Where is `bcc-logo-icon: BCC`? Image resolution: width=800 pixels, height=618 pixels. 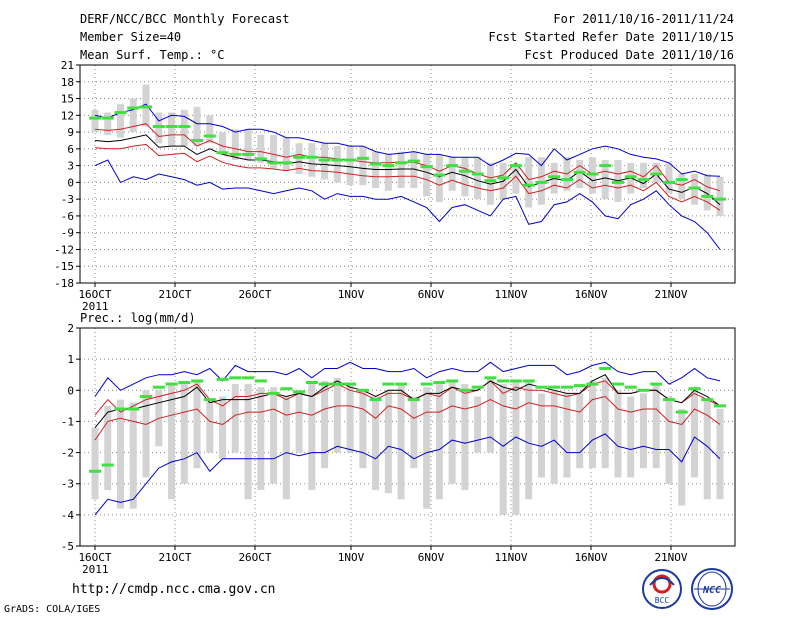
bcc-logo-icon: BCC is located at coordinates (662, 589).